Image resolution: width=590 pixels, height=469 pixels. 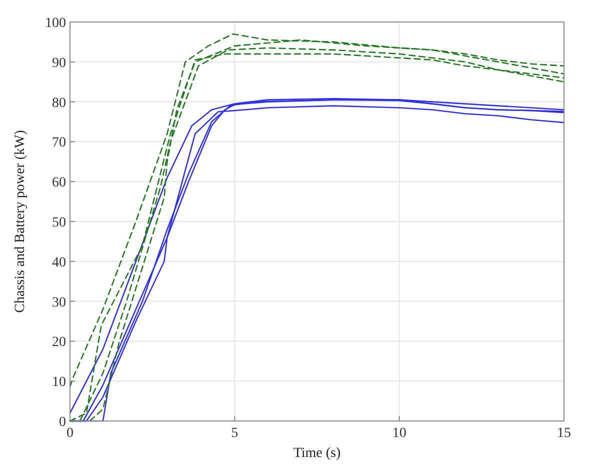 I want to click on y-tick-label: 10, so click(x=59, y=382).